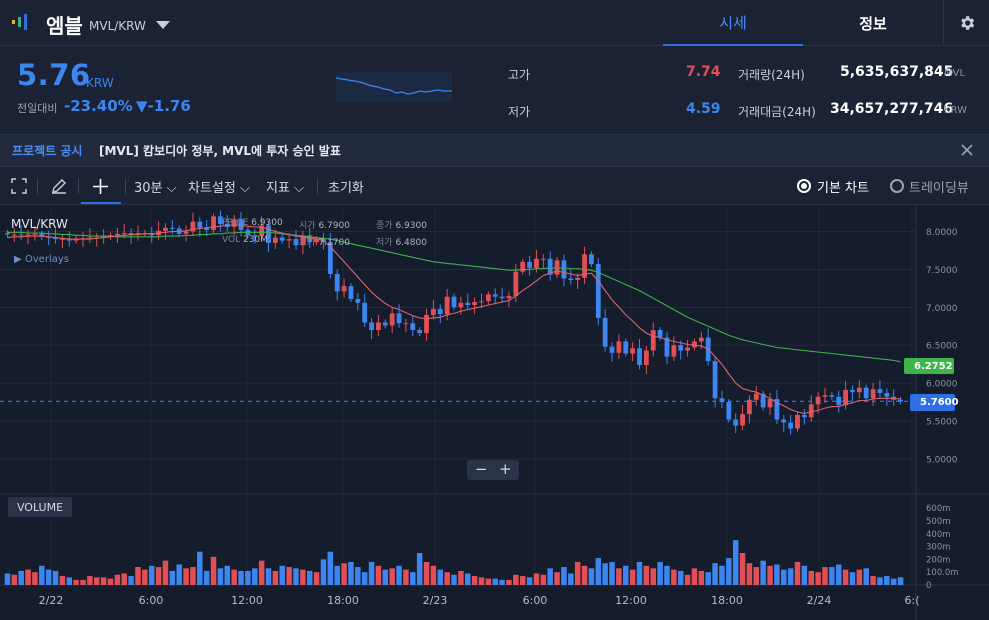  What do you see at coordinates (19, 186) in the screenshot?
I see `fullscreen-icon` at bounding box center [19, 186].